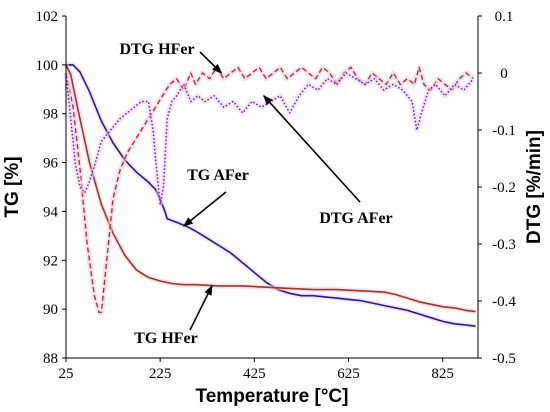 This screenshot has height=412, width=550. What do you see at coordinates (51, 212) in the screenshot?
I see `left-y-tick-label: 94` at bounding box center [51, 212].